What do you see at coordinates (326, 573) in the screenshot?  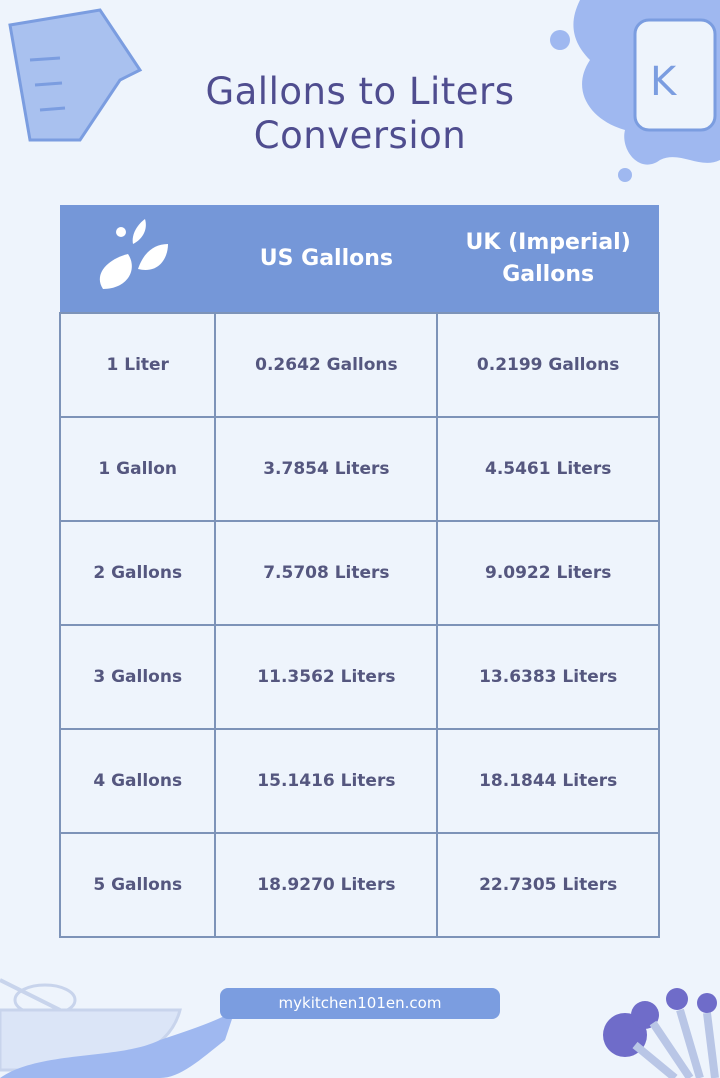 I see `us-gallons-cell: 7.5708 Liters` at bounding box center [326, 573].